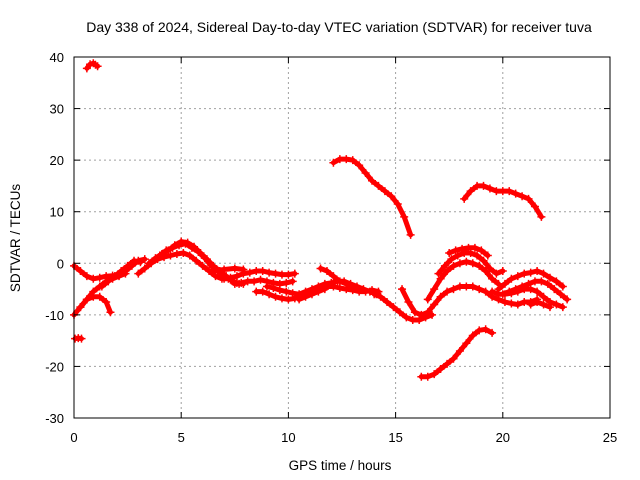 The image size is (640, 480). What do you see at coordinates (57, 212) in the screenshot?
I see `y-tick-label: 10` at bounding box center [57, 212].